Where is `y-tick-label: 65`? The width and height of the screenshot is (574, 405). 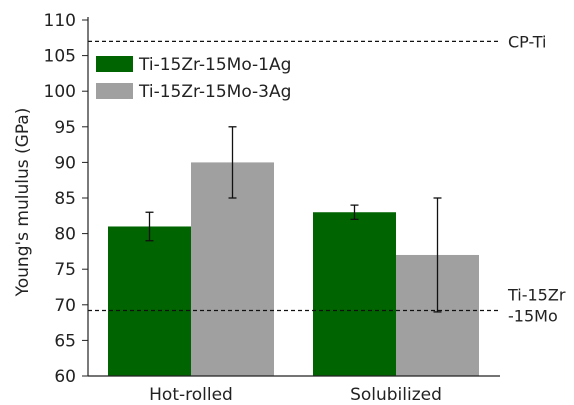
y-tick-label: 65 is located at coordinates (65, 341).